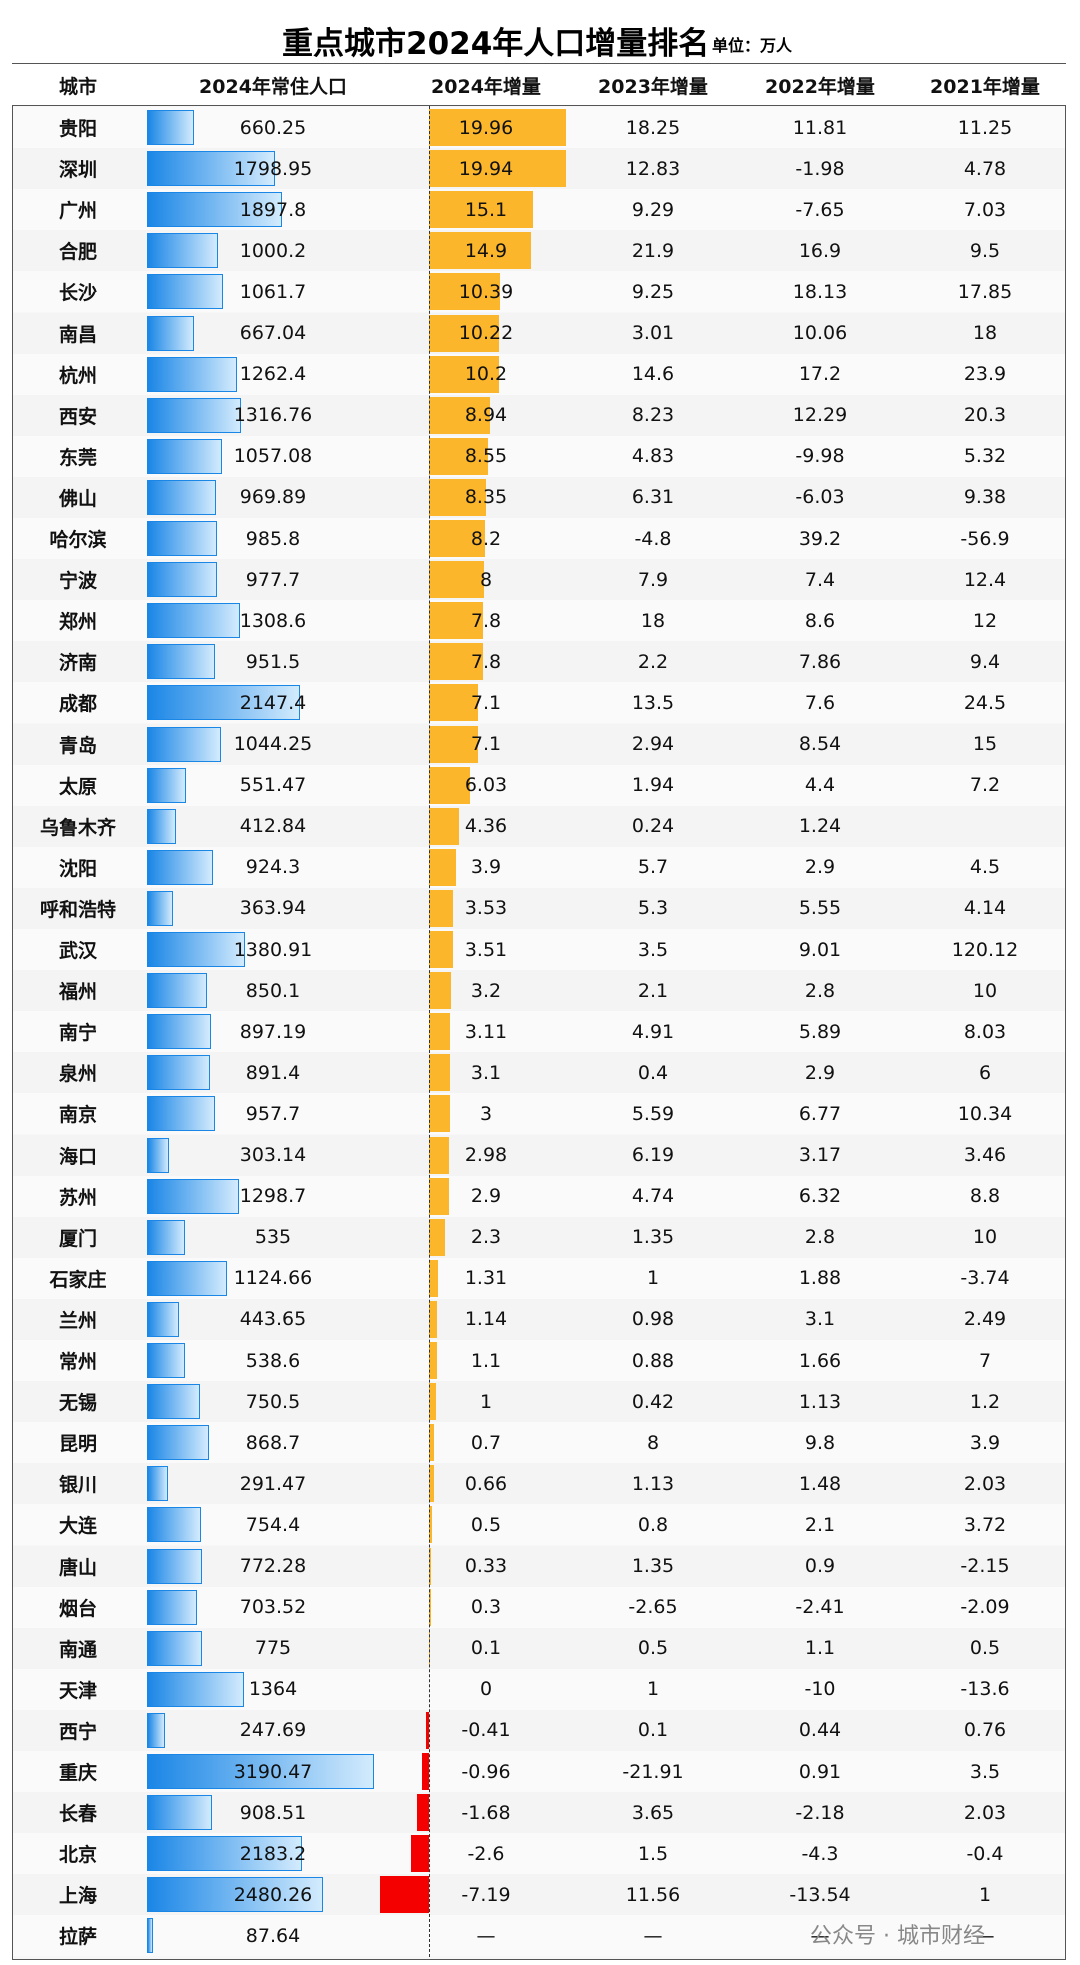 Image resolution: width=1080 pixels, height=1965 pixels. Describe the element at coordinates (273, 785) in the screenshot. I see `cell-value: 551.47` at that location.